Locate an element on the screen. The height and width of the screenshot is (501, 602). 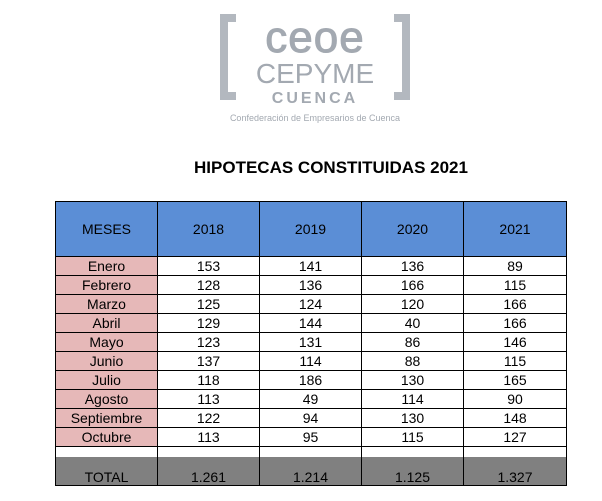
month-cell: Octubre is located at coordinates (106, 437).